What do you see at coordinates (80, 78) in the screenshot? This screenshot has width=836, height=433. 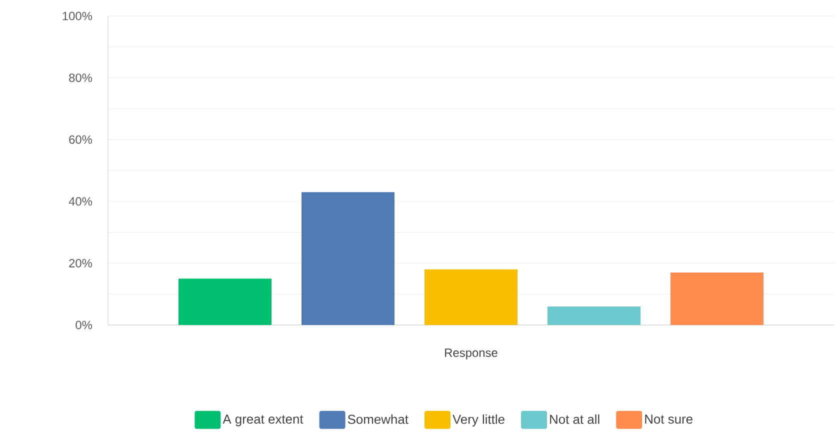 I see `y-tick-label: 80%` at bounding box center [80, 78].